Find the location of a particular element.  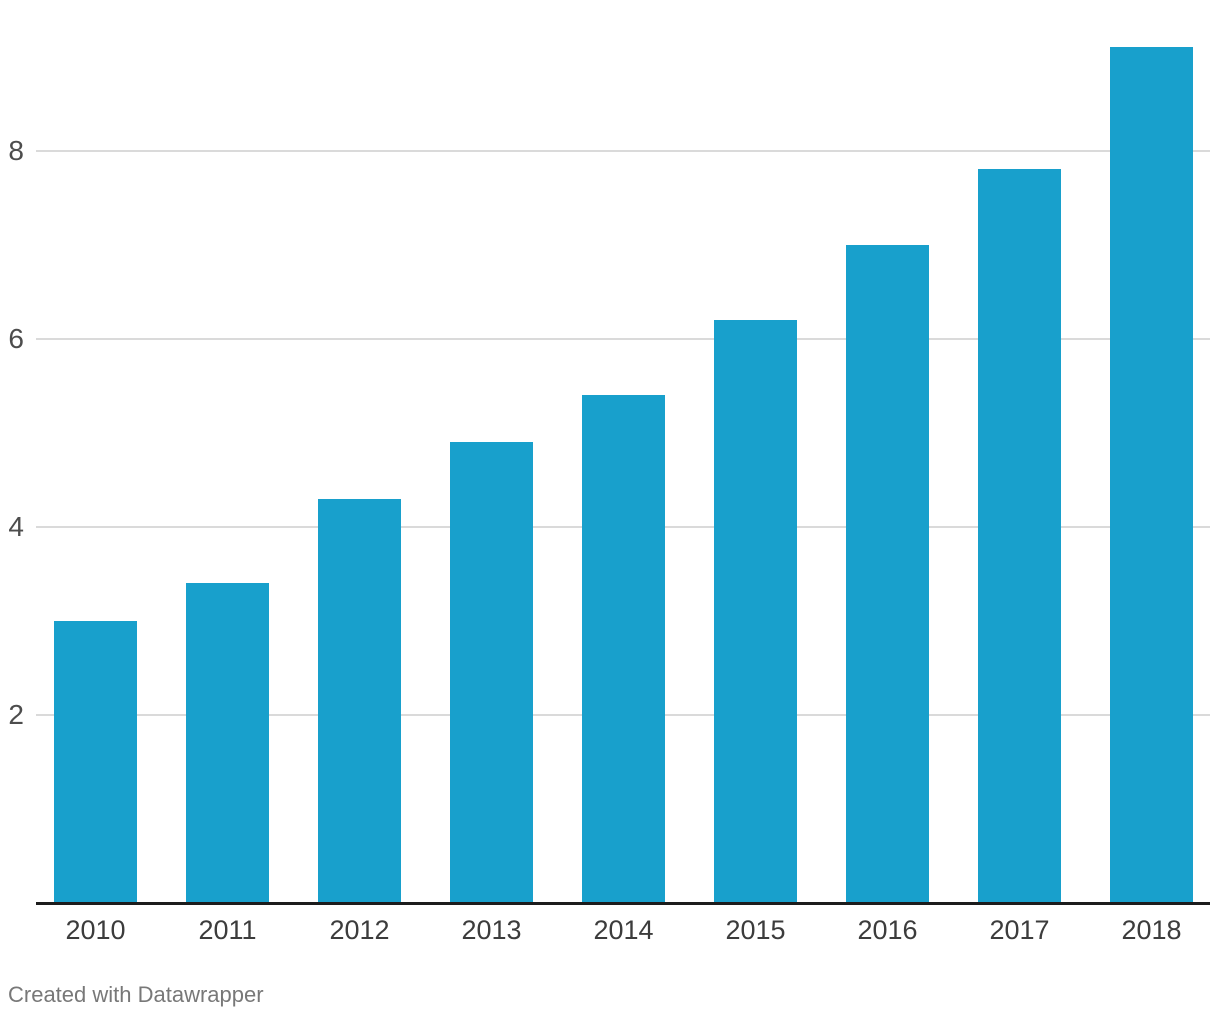

x-tick-label: 2014 is located at coordinates (623, 930).